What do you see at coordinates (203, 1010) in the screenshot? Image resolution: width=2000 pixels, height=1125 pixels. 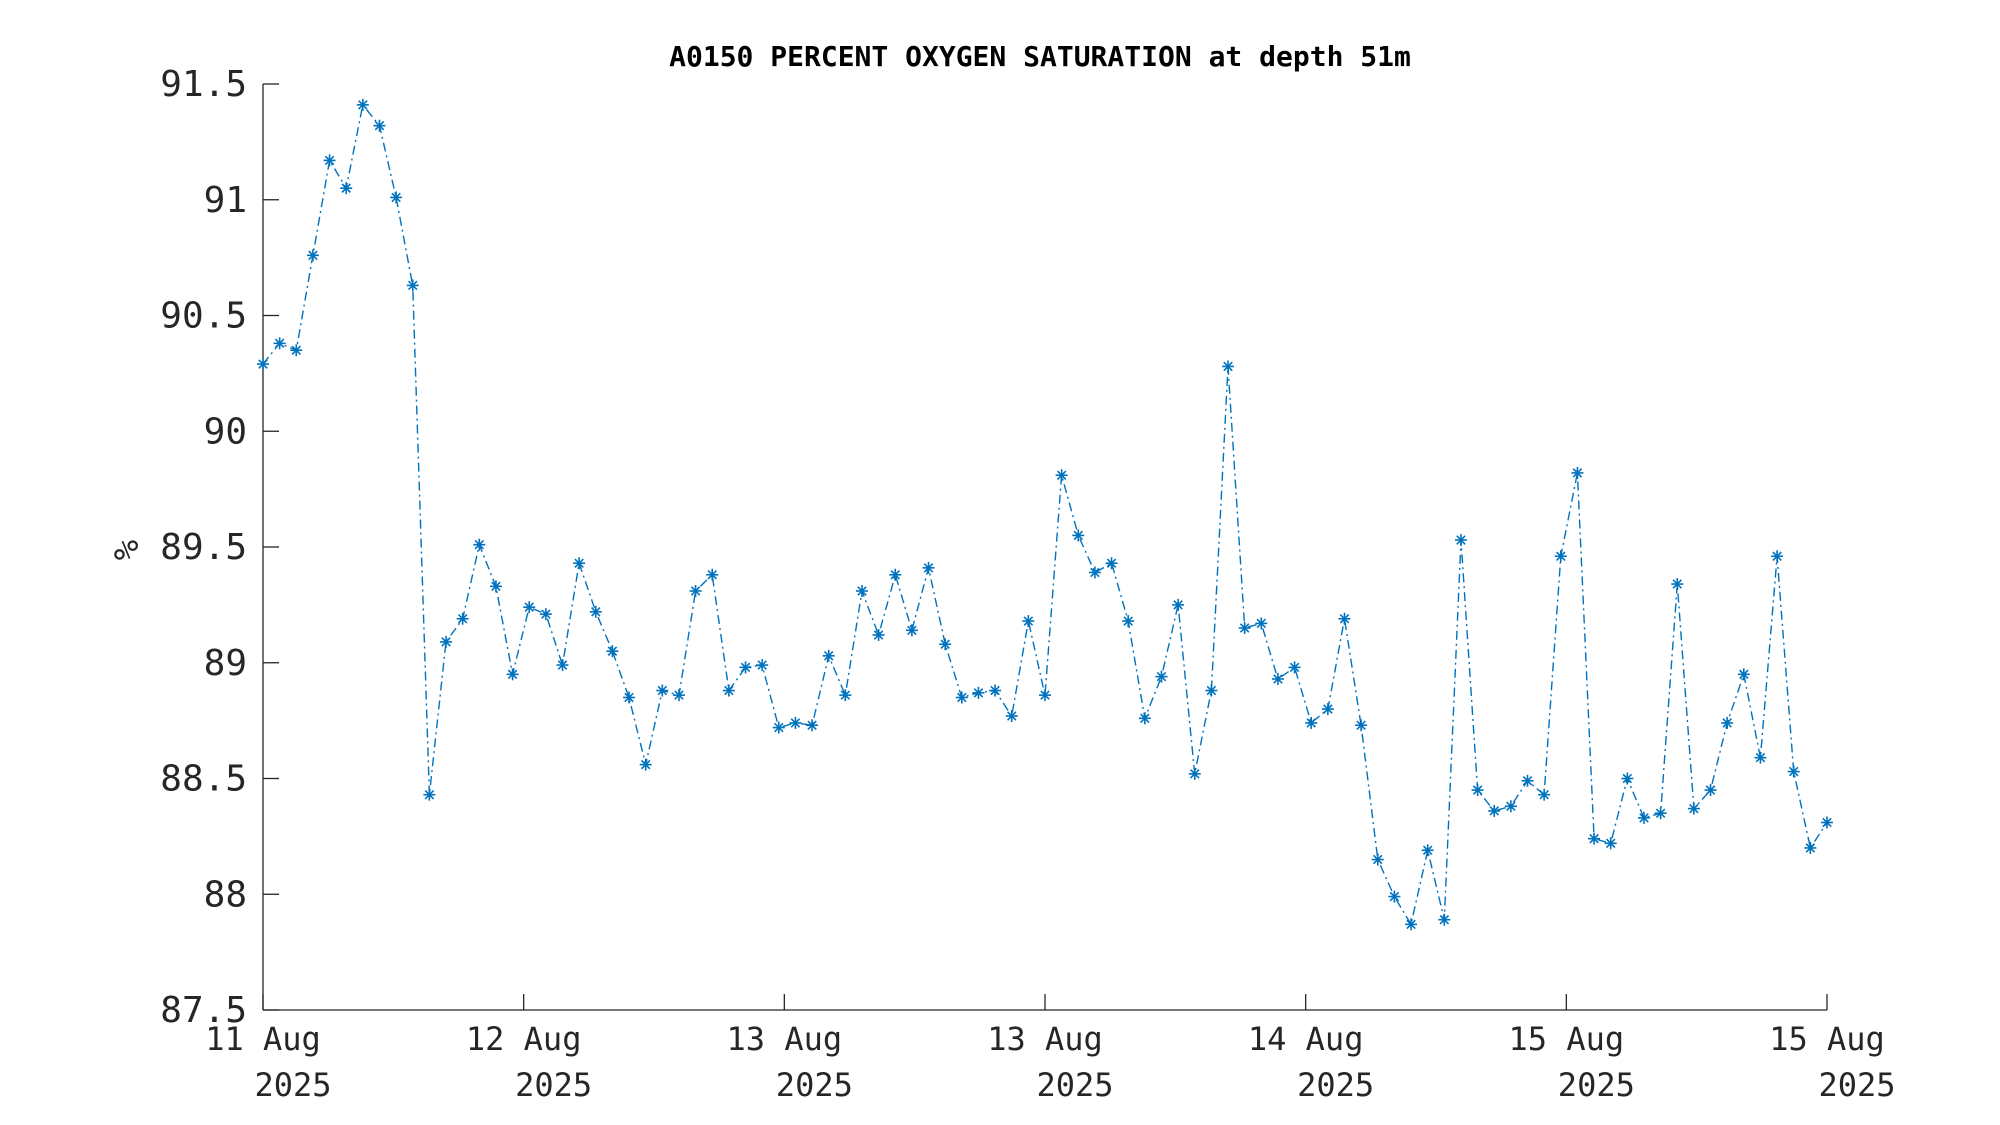 I see `y-tick-label: 87.5` at bounding box center [203, 1010].